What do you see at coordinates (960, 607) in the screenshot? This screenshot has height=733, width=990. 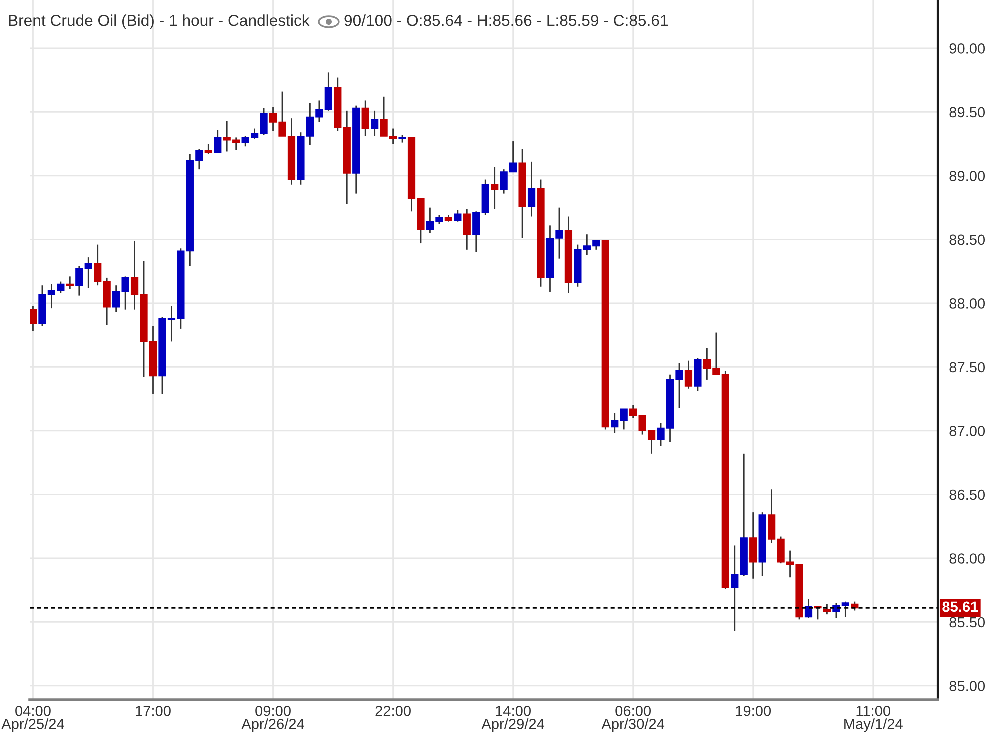 I see `ref-line-label: 85.61` at bounding box center [960, 607].